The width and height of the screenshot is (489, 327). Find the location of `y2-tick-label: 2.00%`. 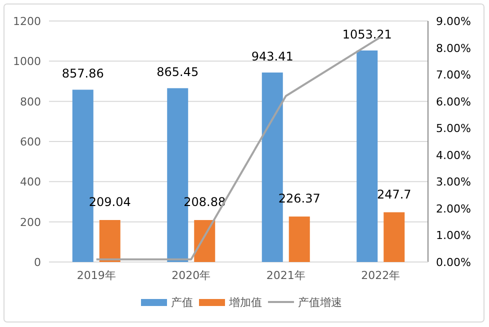

y2-tick-label: 2.00% is located at coordinates (453, 209).